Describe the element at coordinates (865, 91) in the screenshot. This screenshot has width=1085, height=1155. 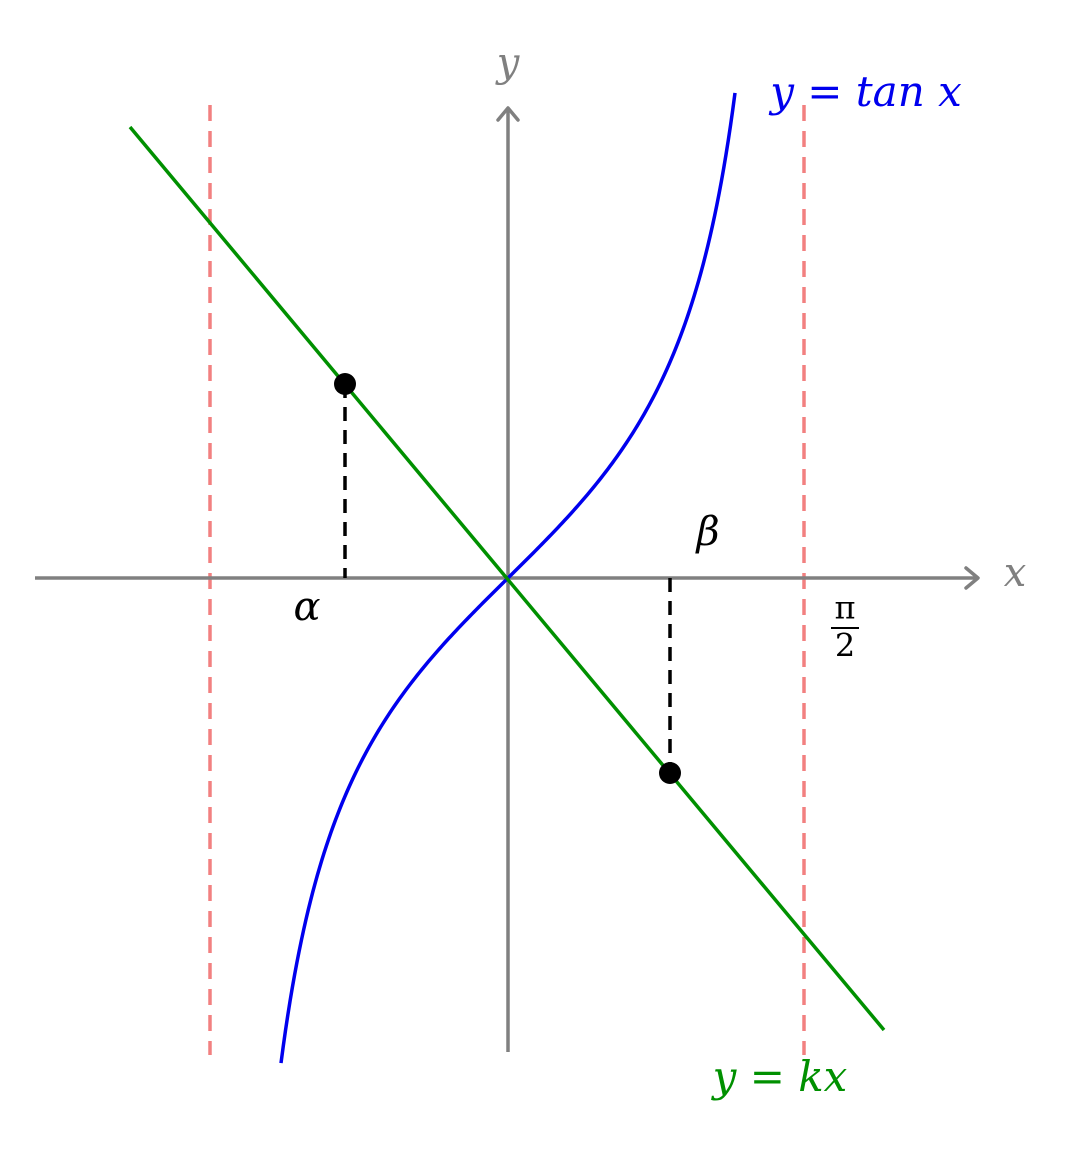
I see `tan-label: y = tan x` at that location.